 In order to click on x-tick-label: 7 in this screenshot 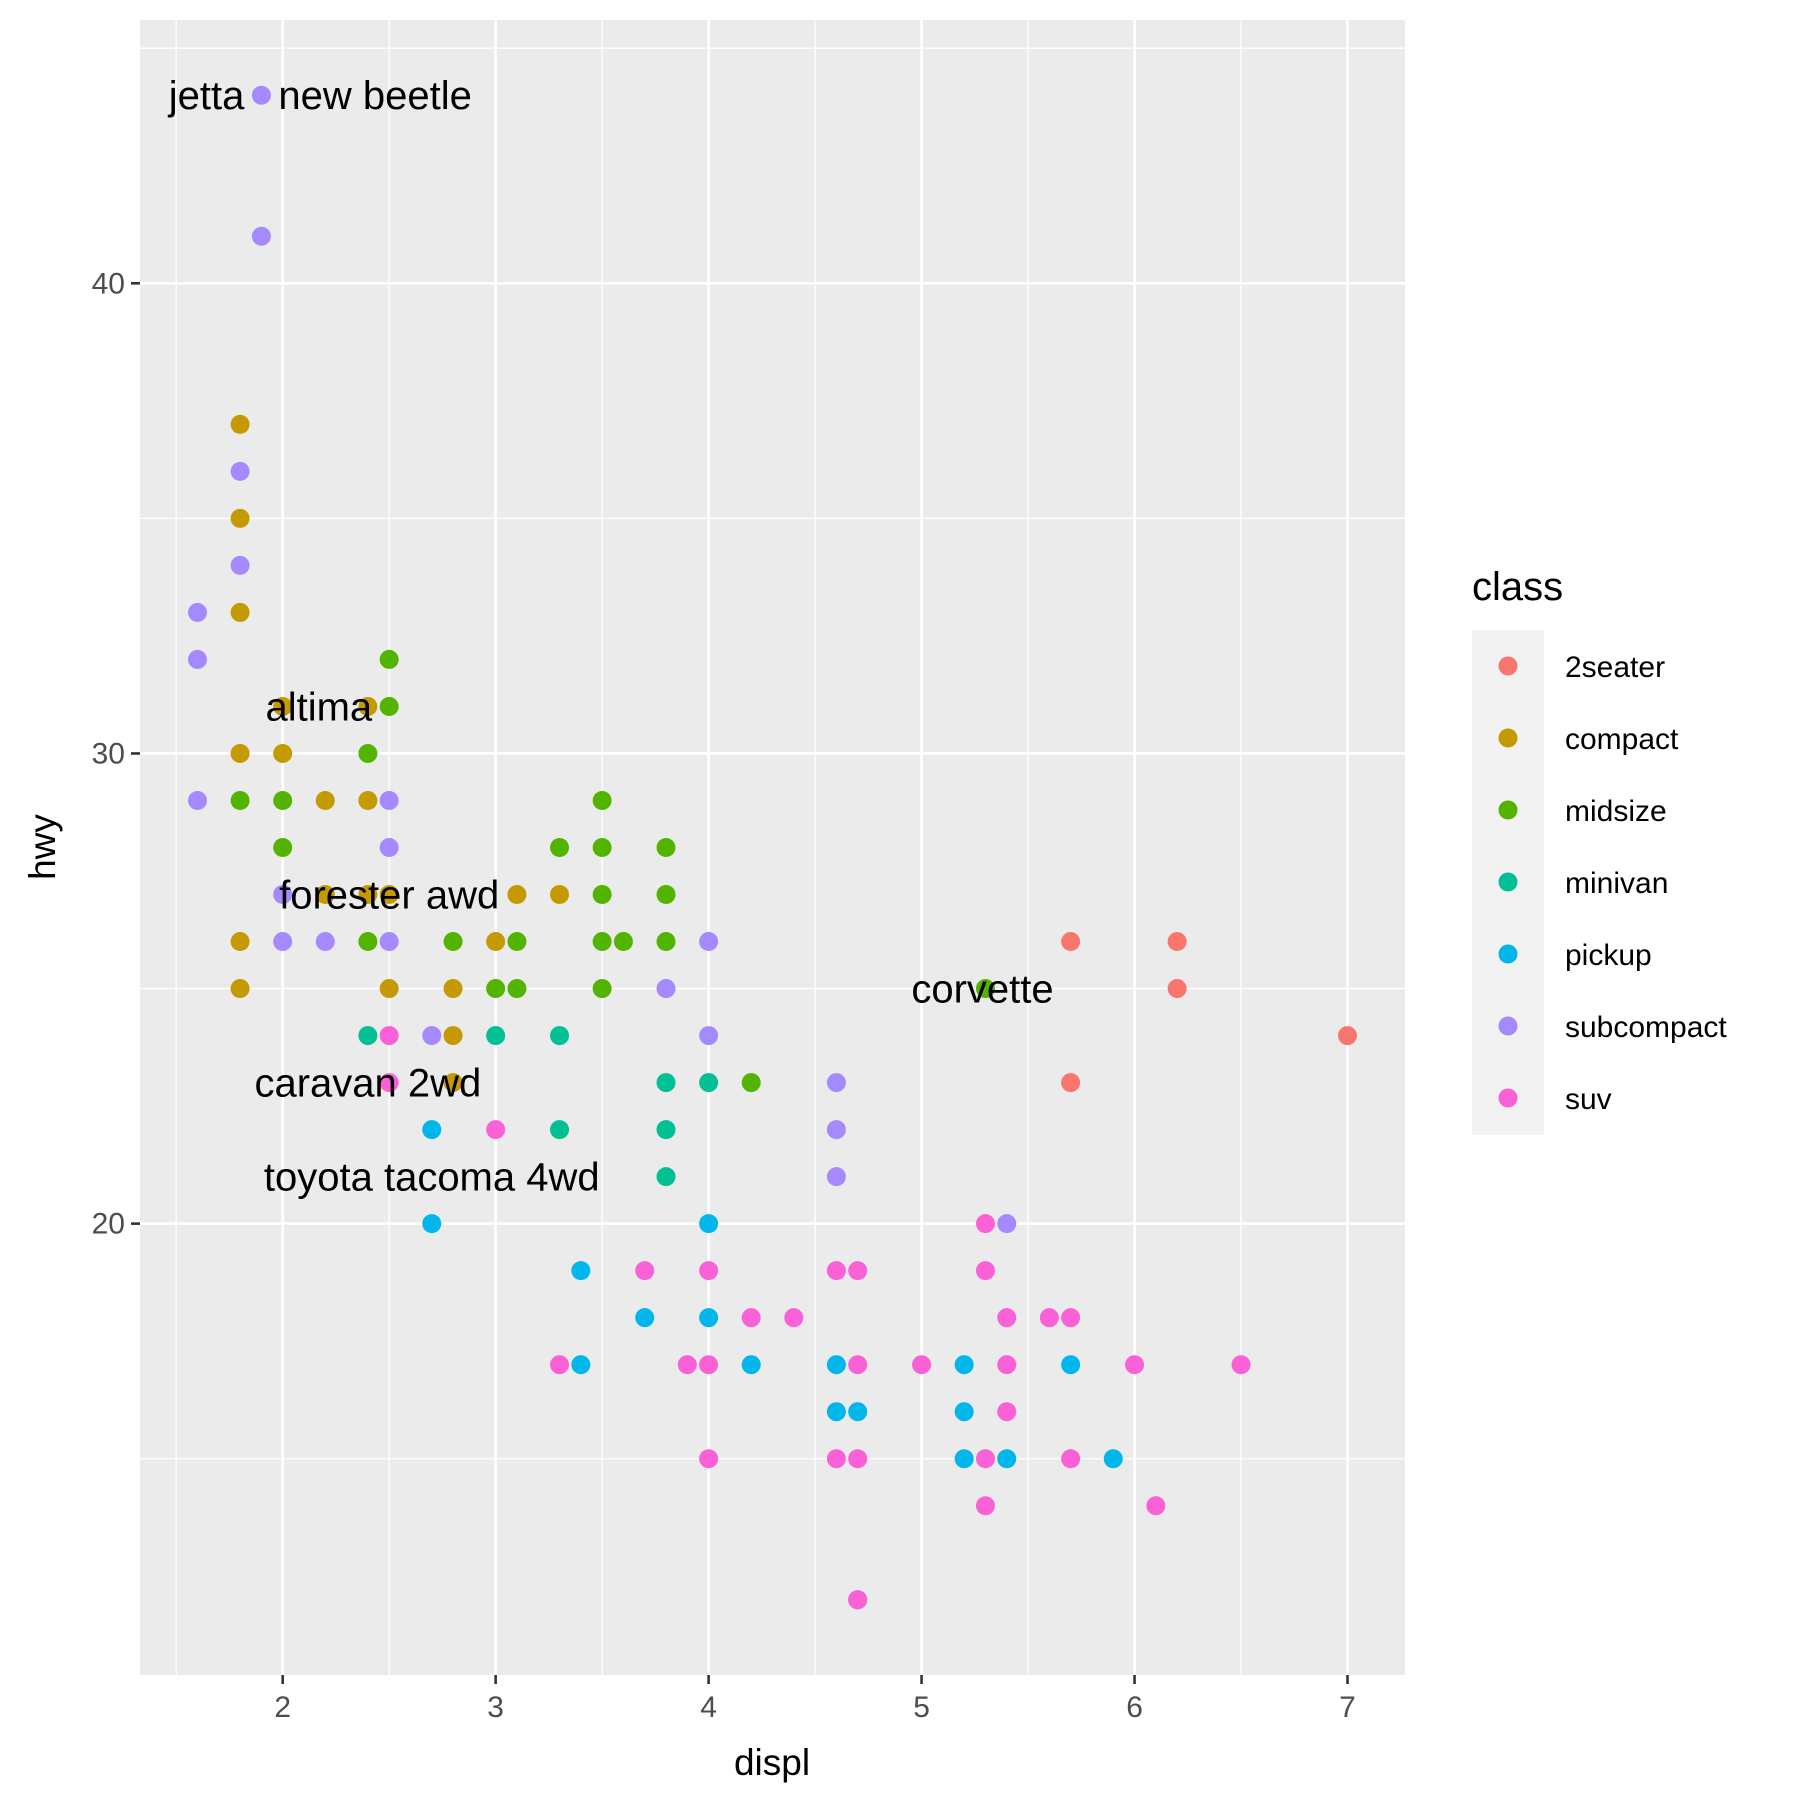, I will do `click(1347, 1707)`.